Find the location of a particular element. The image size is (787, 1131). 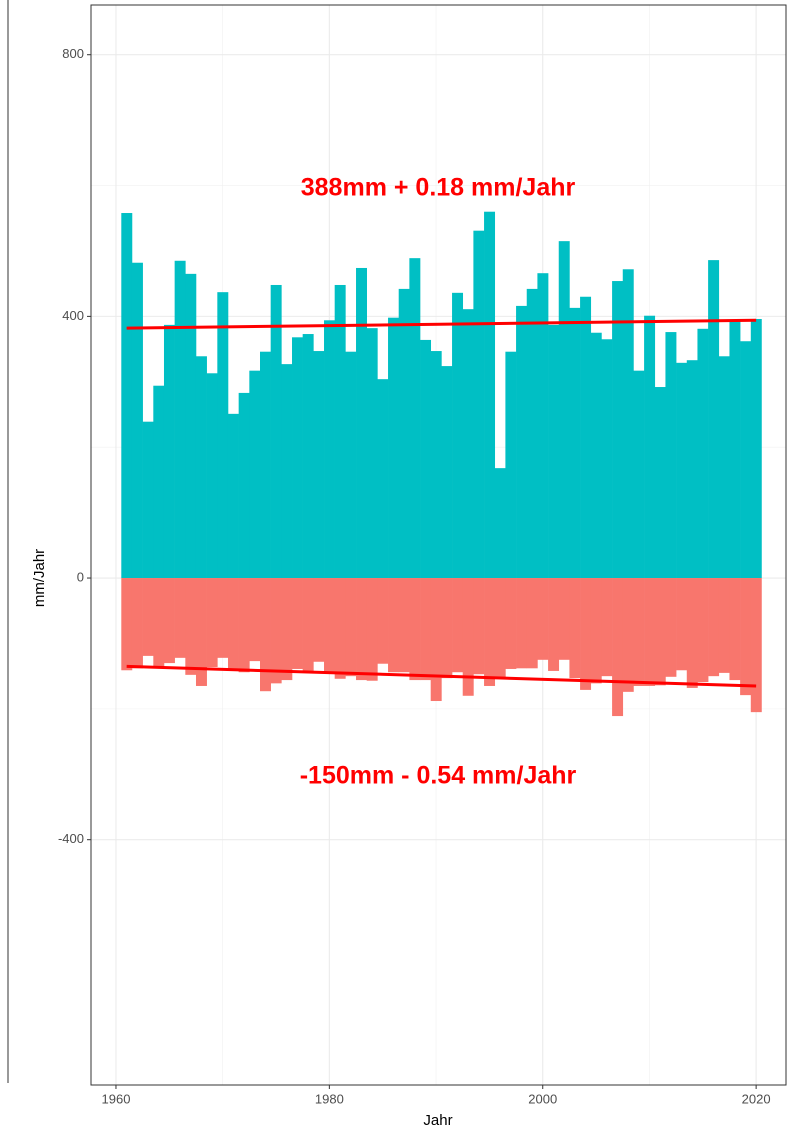

y-axis-title: mm/Jahr is located at coordinates (39, 578).